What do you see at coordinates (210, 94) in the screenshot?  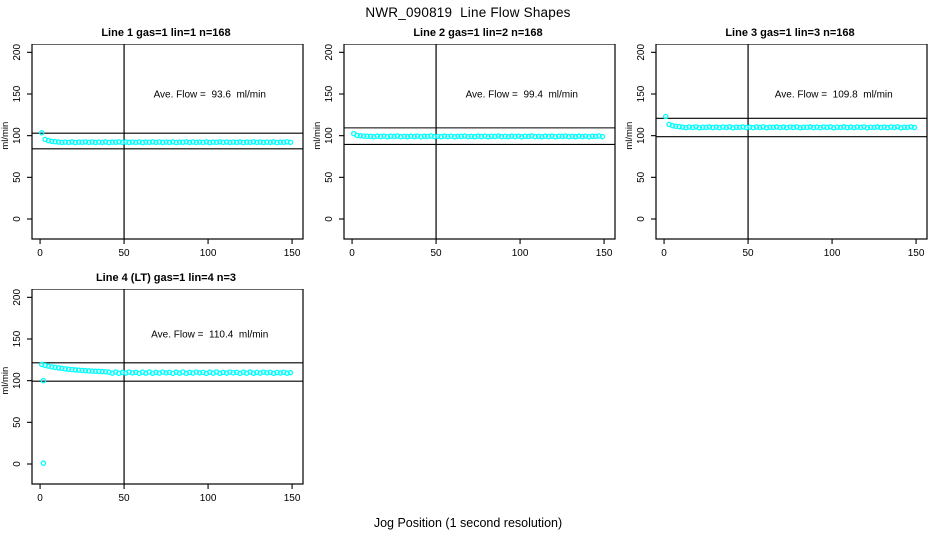 I see `ave-flow-annotation: Ave. Flow = 93.6 ml/min` at bounding box center [210, 94].